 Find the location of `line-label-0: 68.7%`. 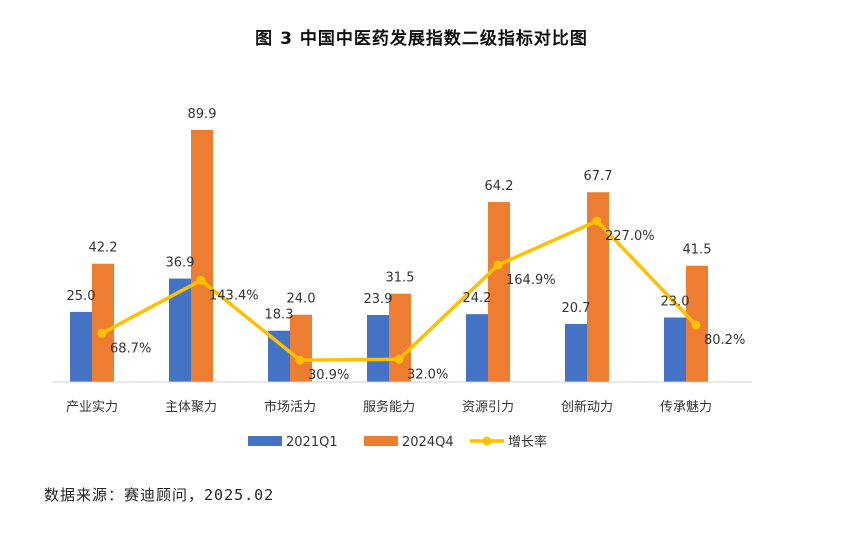

line-label-0: 68.7% is located at coordinates (130, 348).